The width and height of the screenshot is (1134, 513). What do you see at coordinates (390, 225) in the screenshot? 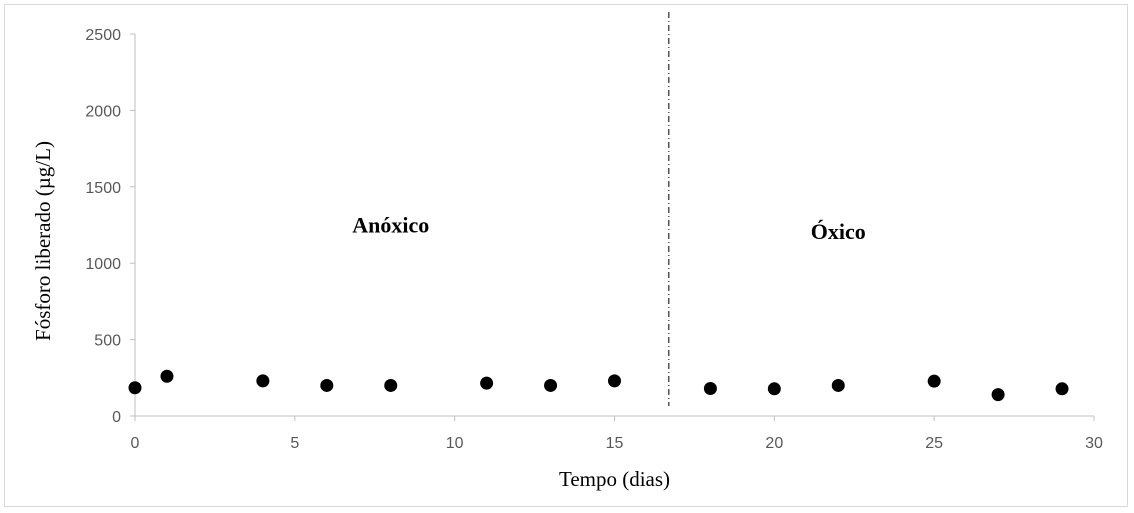
I see `region-label: Anóxico` at bounding box center [390, 225].